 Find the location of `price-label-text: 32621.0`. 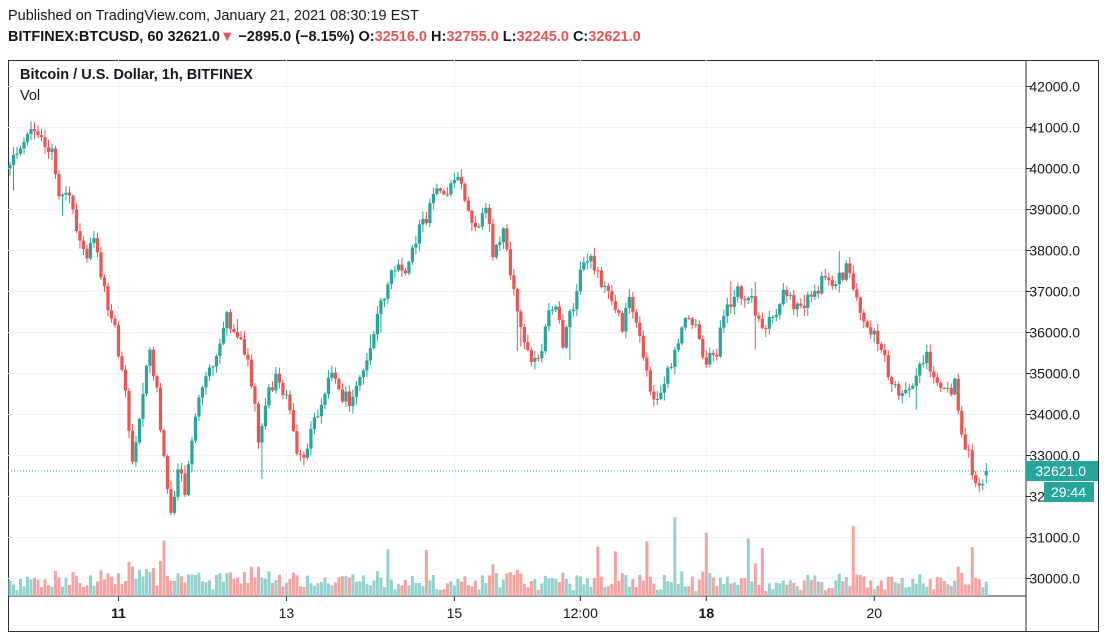

price-label-text: 32621.0 is located at coordinates (1060, 471).